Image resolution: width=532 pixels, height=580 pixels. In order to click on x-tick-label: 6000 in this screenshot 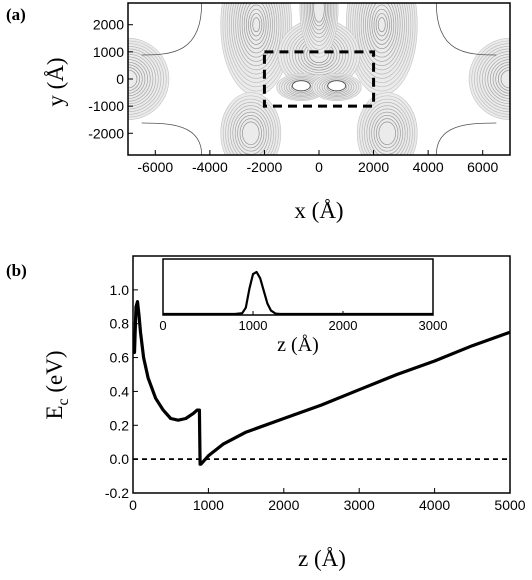, I will do `click(482, 167)`.